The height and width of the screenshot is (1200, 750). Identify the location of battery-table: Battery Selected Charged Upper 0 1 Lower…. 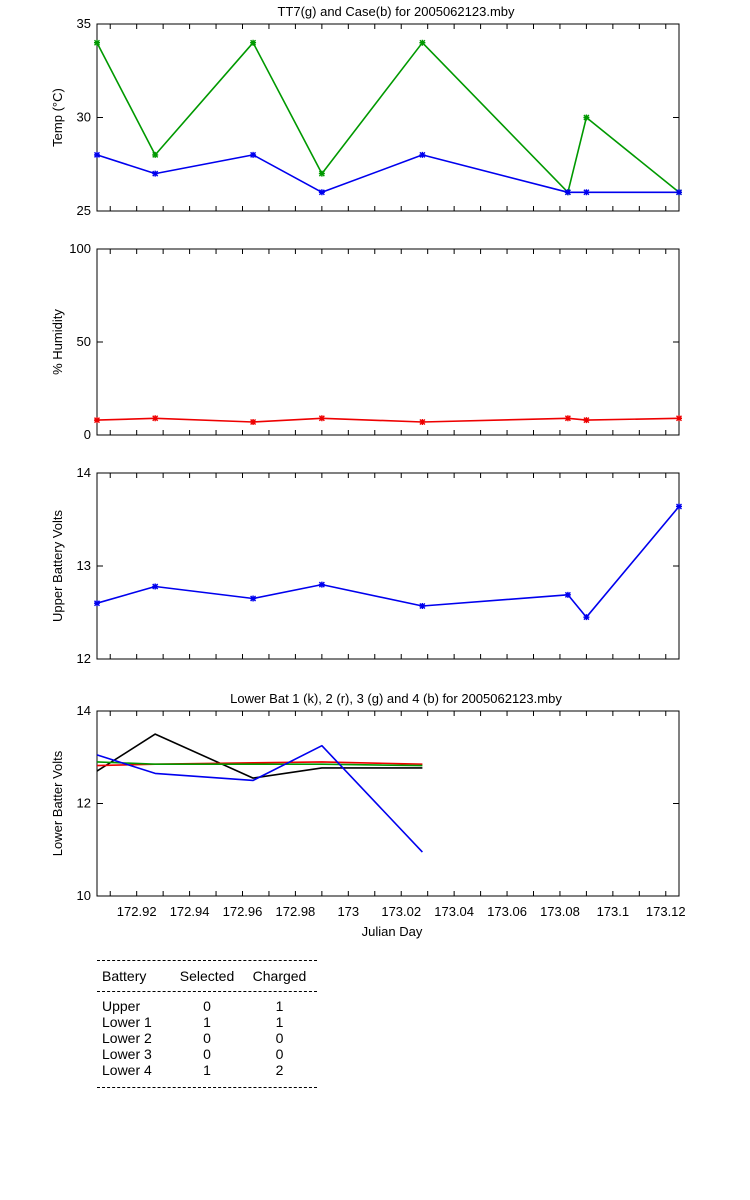
(207, 1024).